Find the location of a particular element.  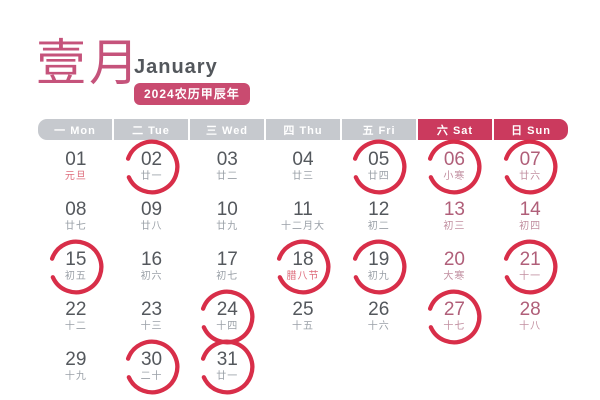

day-number: 31 is located at coordinates (227, 359).